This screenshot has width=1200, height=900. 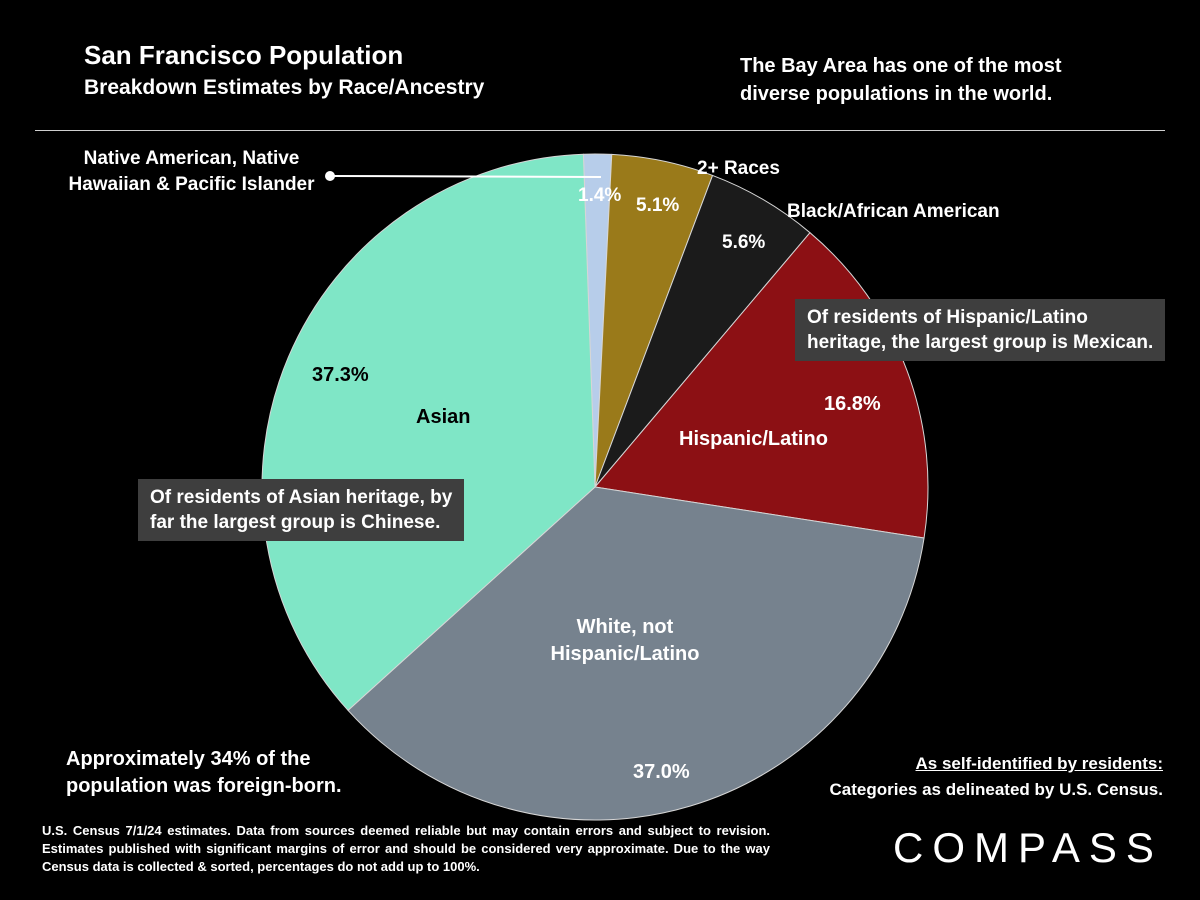 I want to click on tagline-line1: The Bay Area has one of the most, so click(x=901, y=66).